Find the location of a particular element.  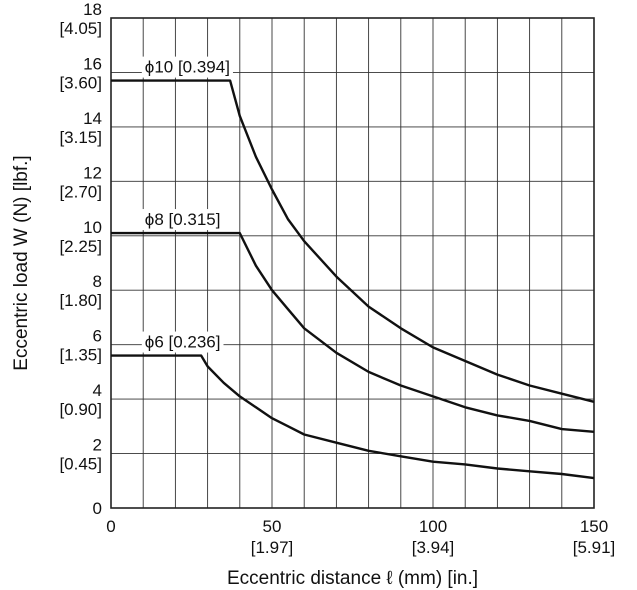

series-label-0: ϕ10 [0.394] is located at coordinates (187, 67).